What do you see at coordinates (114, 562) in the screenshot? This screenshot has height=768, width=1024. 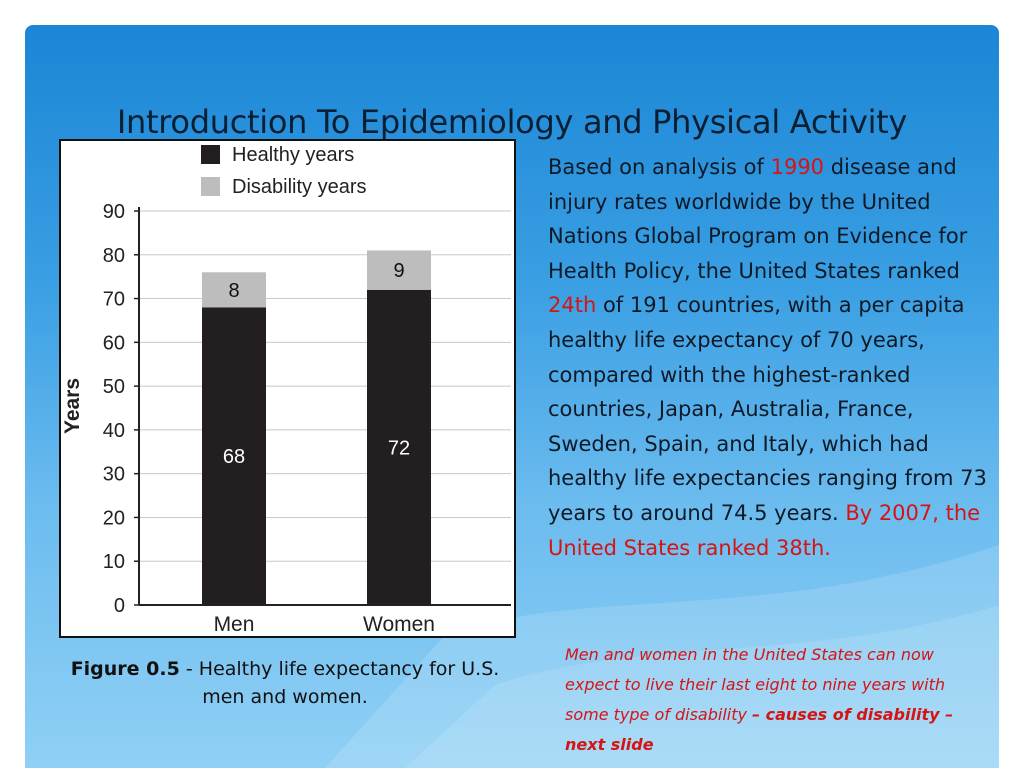 I see `y-tick-label-10: 10` at bounding box center [114, 562].